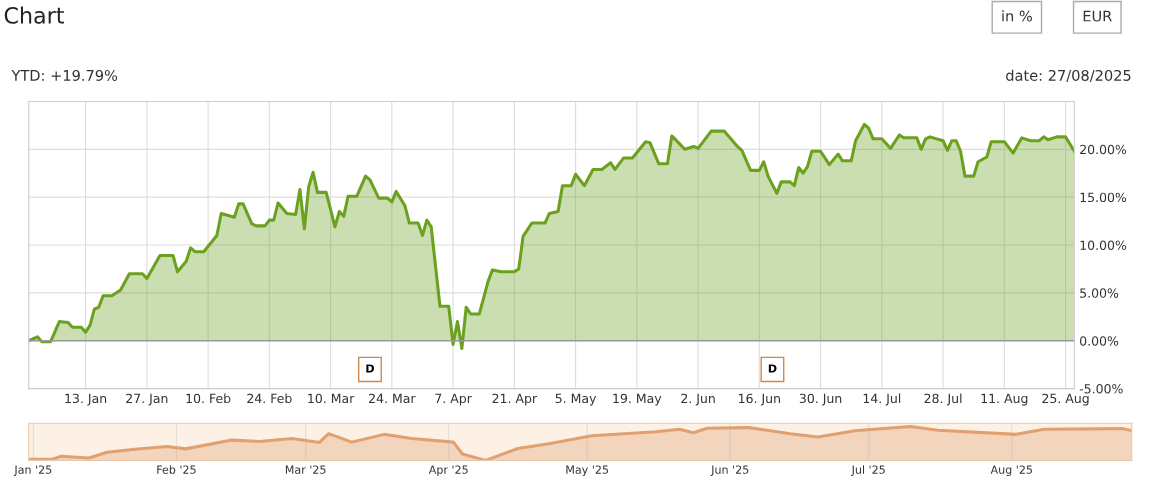 This screenshot has height=495, width=1149. I want to click on x-tick-label: 13. Jan, so click(86, 399).